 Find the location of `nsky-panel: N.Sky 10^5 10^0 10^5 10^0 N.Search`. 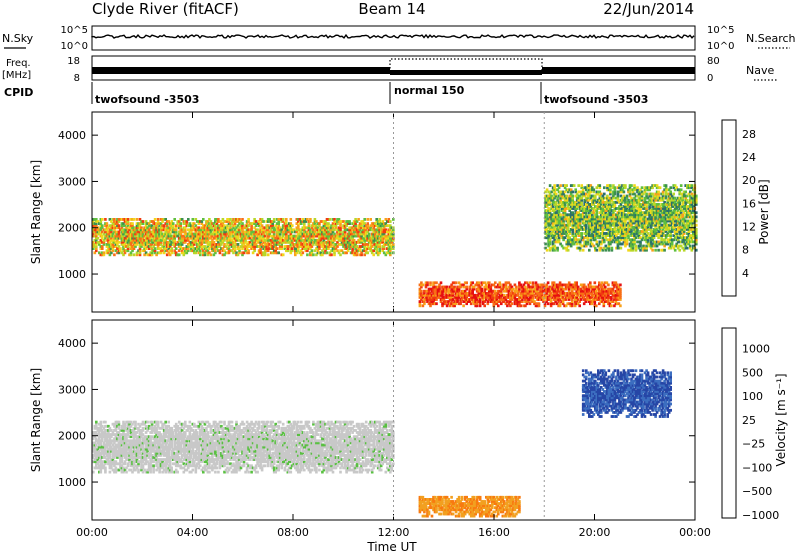

nsky-panel: N.Sky 10^5 10^0 10^5 10^0 N.Search is located at coordinates (399, 38).